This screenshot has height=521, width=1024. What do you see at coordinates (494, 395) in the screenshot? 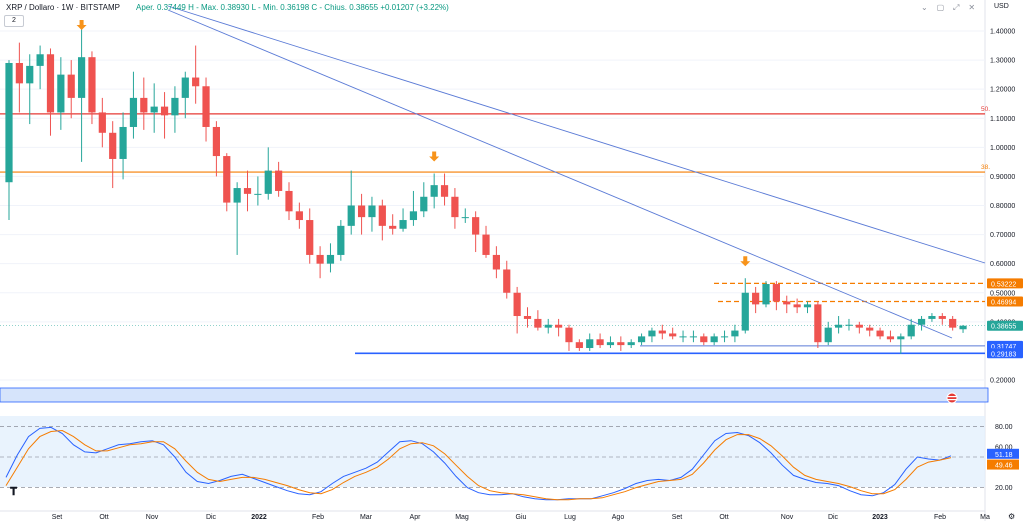
I see `pane-separator` at bounding box center [494, 395].